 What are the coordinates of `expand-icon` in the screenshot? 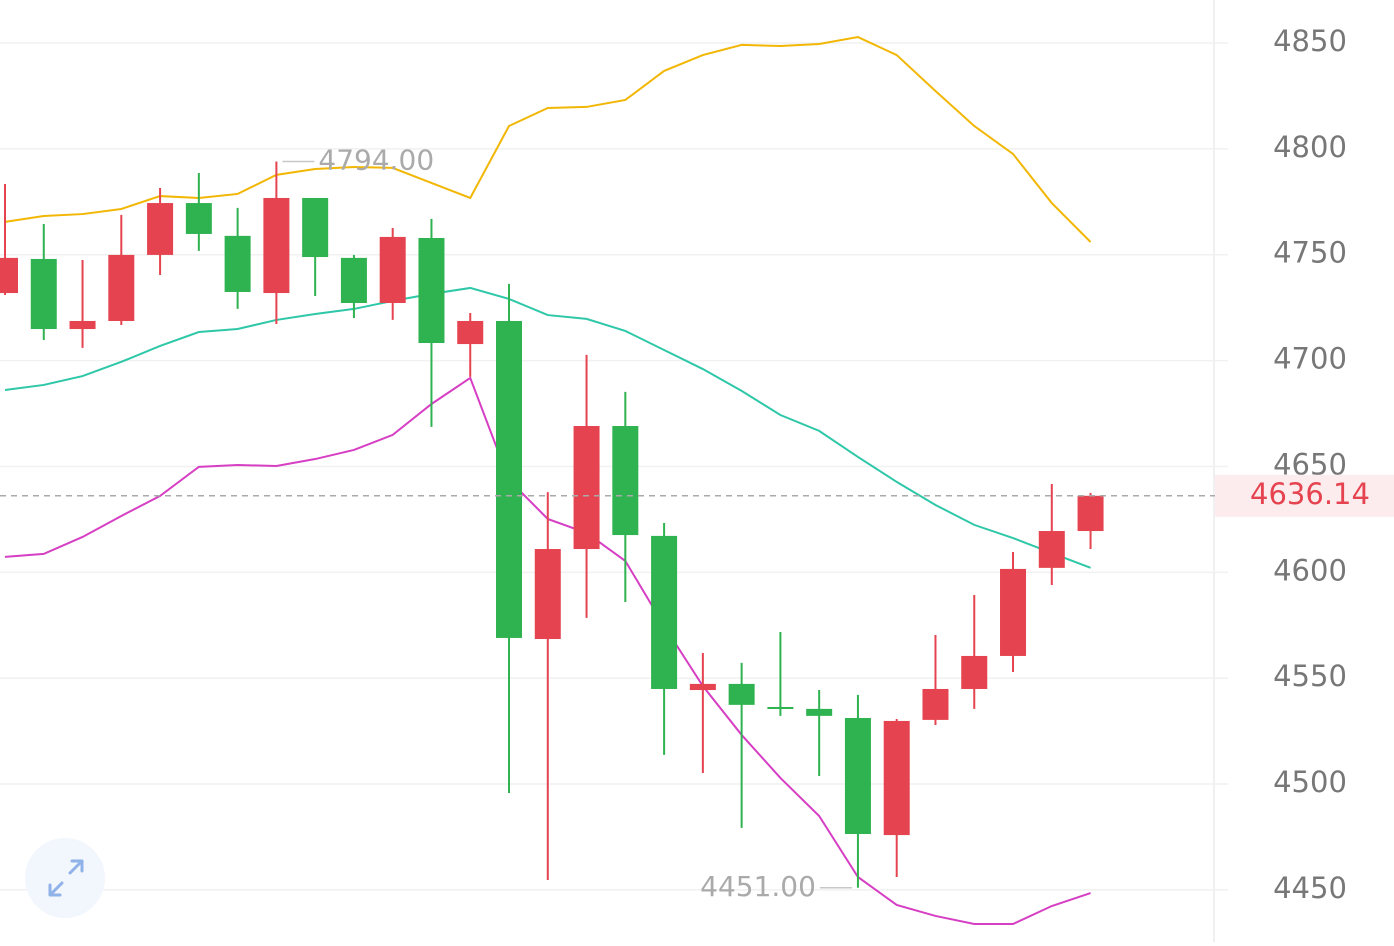 It's located at (66, 878).